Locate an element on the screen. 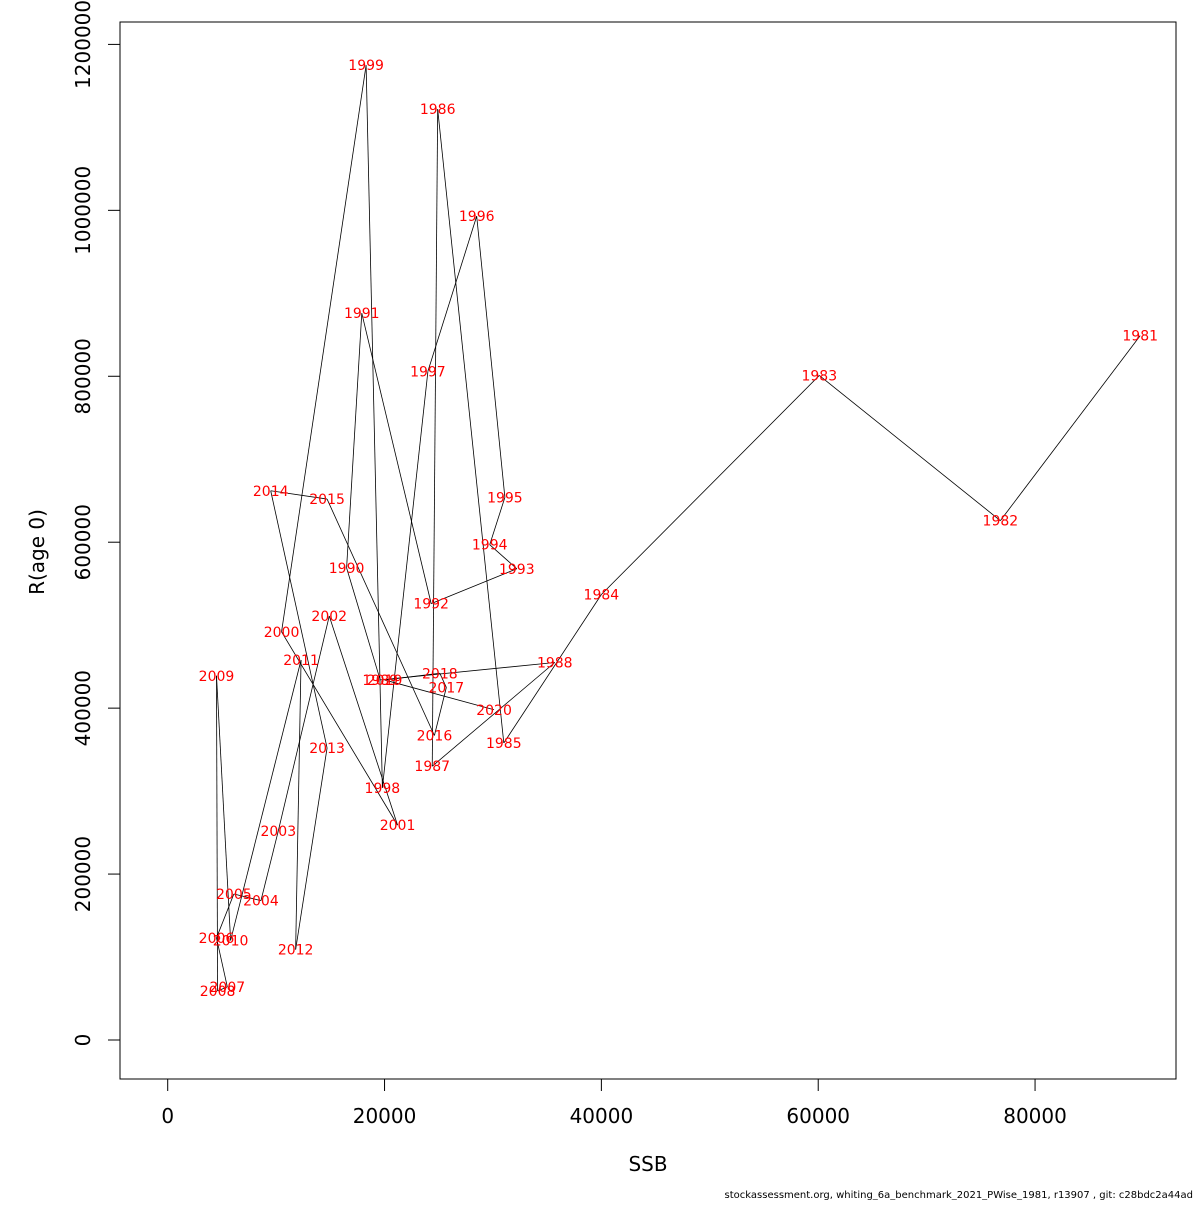 This screenshot has width=1200, height=1205. y-tick-label: 600000 is located at coordinates (83, 542).